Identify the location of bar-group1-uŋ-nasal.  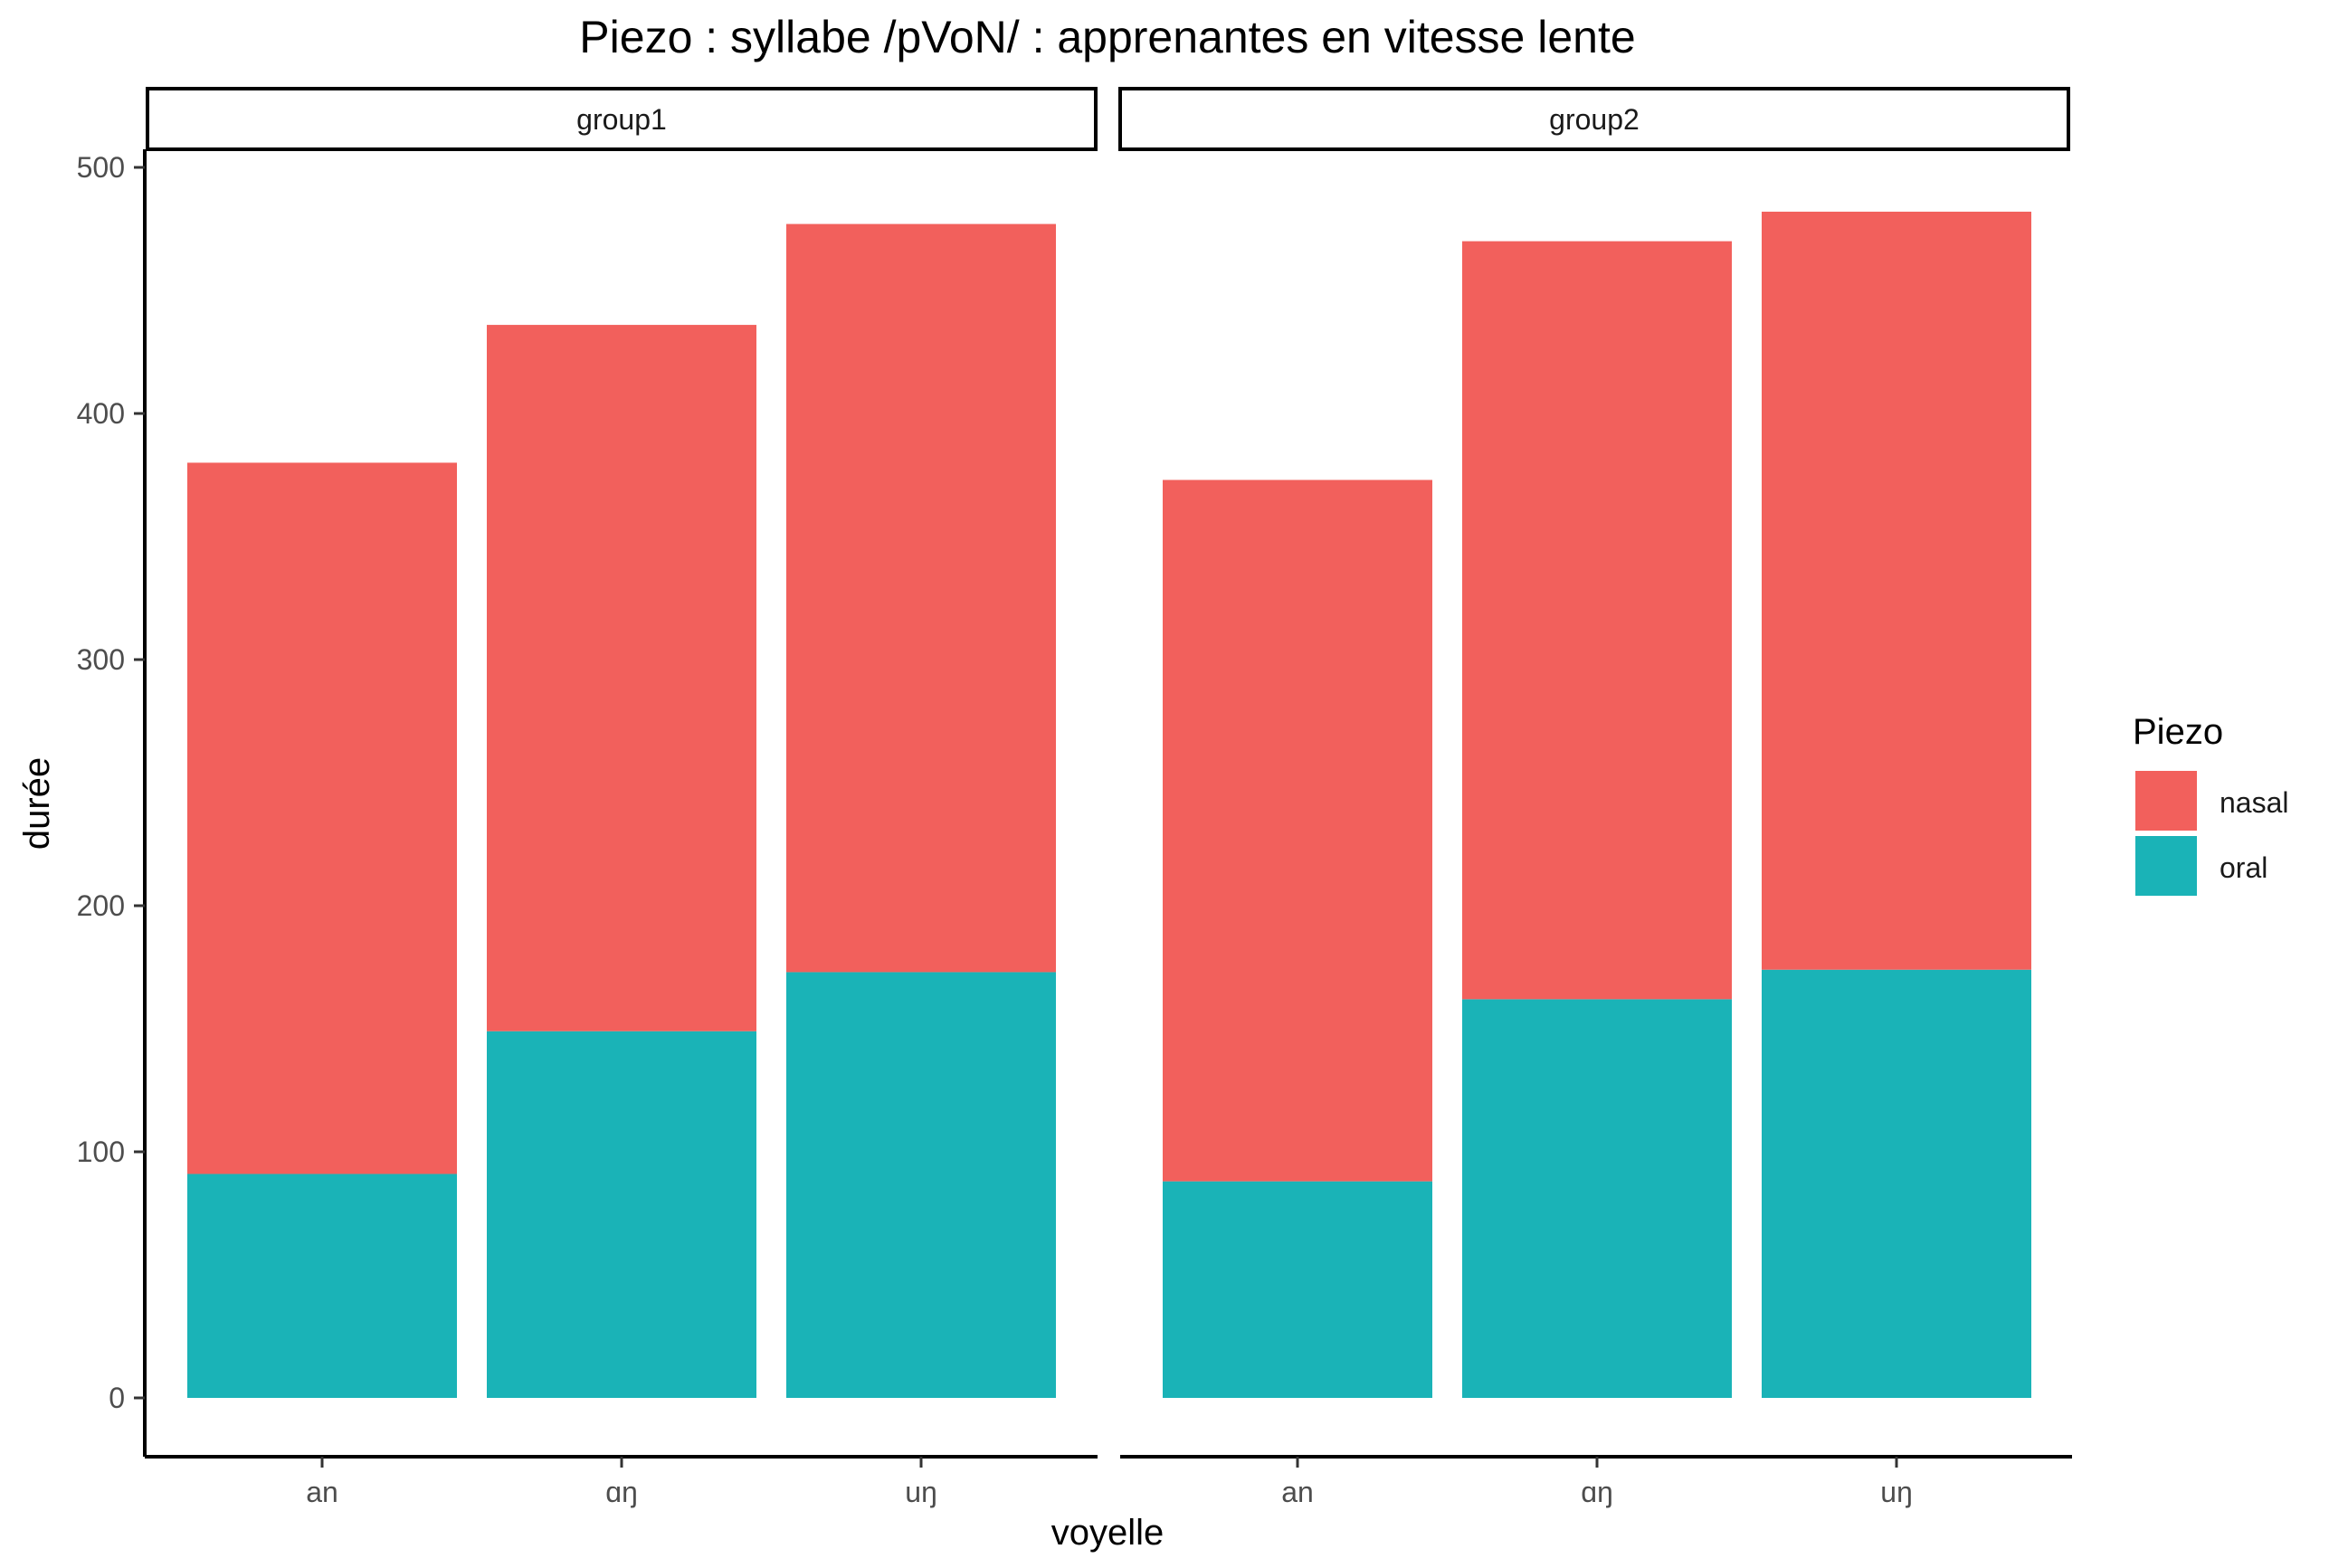
(921, 598).